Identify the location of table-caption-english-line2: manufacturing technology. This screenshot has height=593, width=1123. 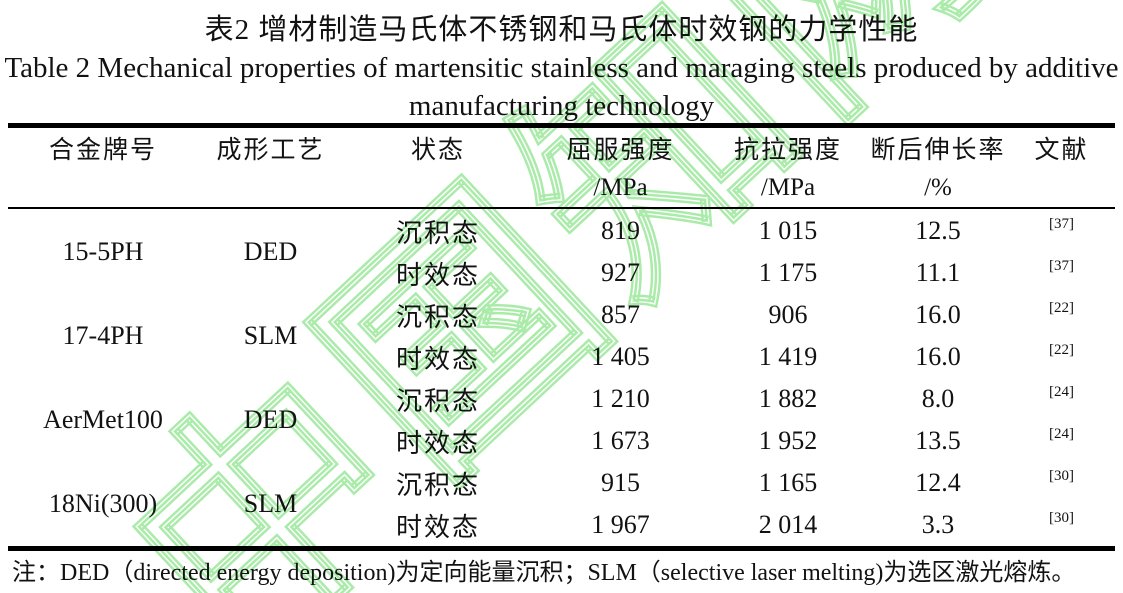
(561, 106).